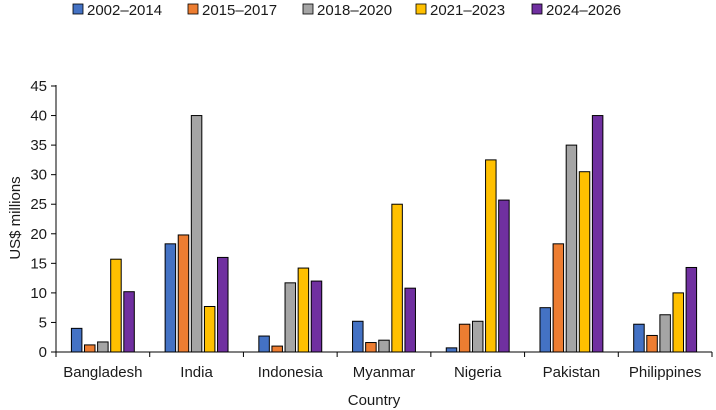 The height and width of the screenshot is (410, 716). What do you see at coordinates (38, 293) in the screenshot?
I see `y-tick-label: 10` at bounding box center [38, 293].